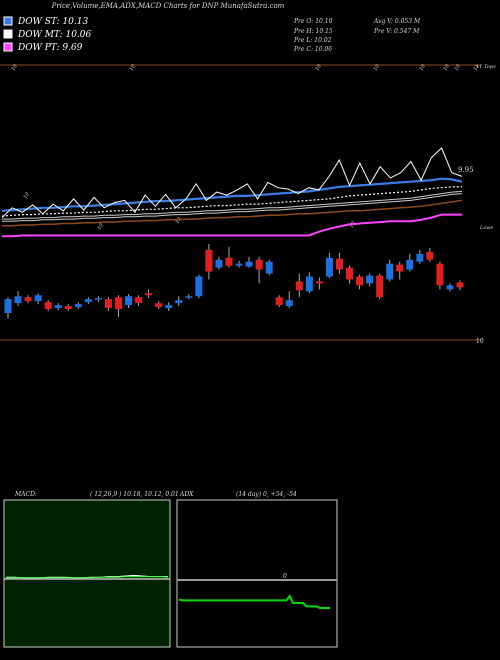  I want to click on avg-volume: Avg V: 0.053 M, so click(397, 21).